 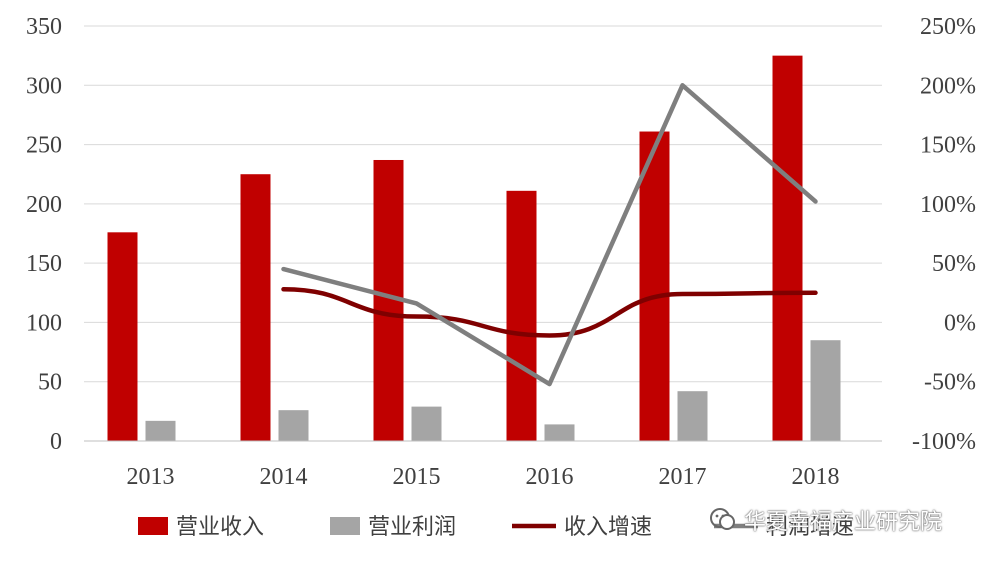 I want to click on legend-label: 利润增速, so click(x=810, y=527).